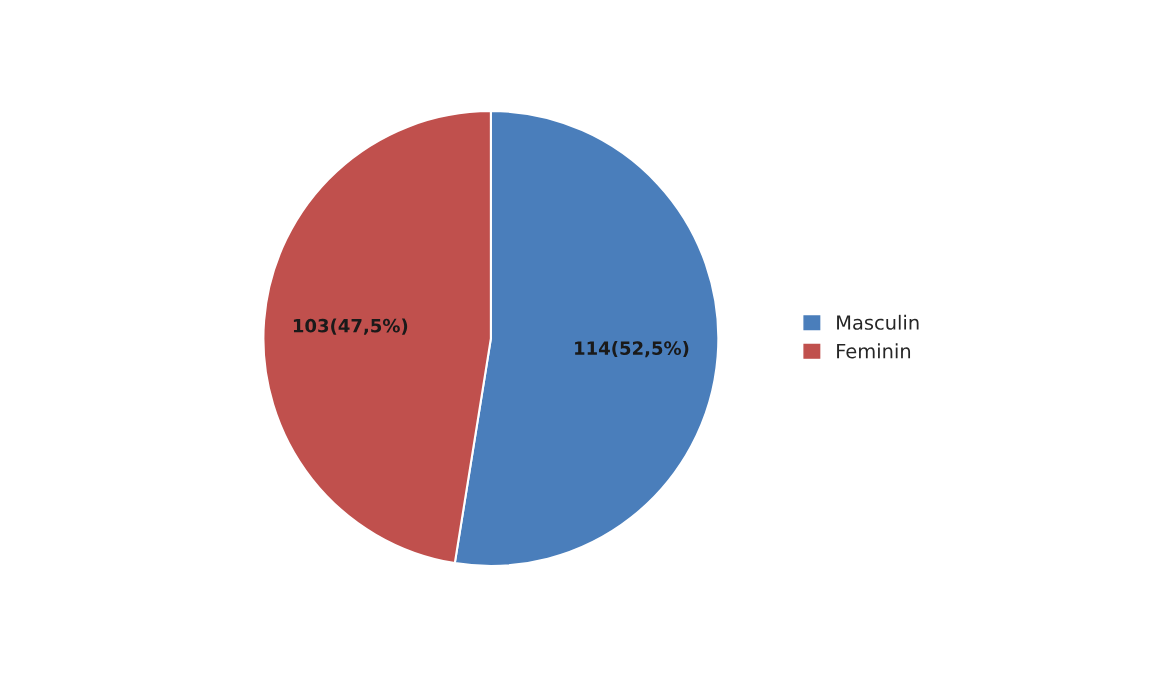  What do you see at coordinates (350, 326) in the screenshot?
I see `data-label: 103(47,5%)` at bounding box center [350, 326].